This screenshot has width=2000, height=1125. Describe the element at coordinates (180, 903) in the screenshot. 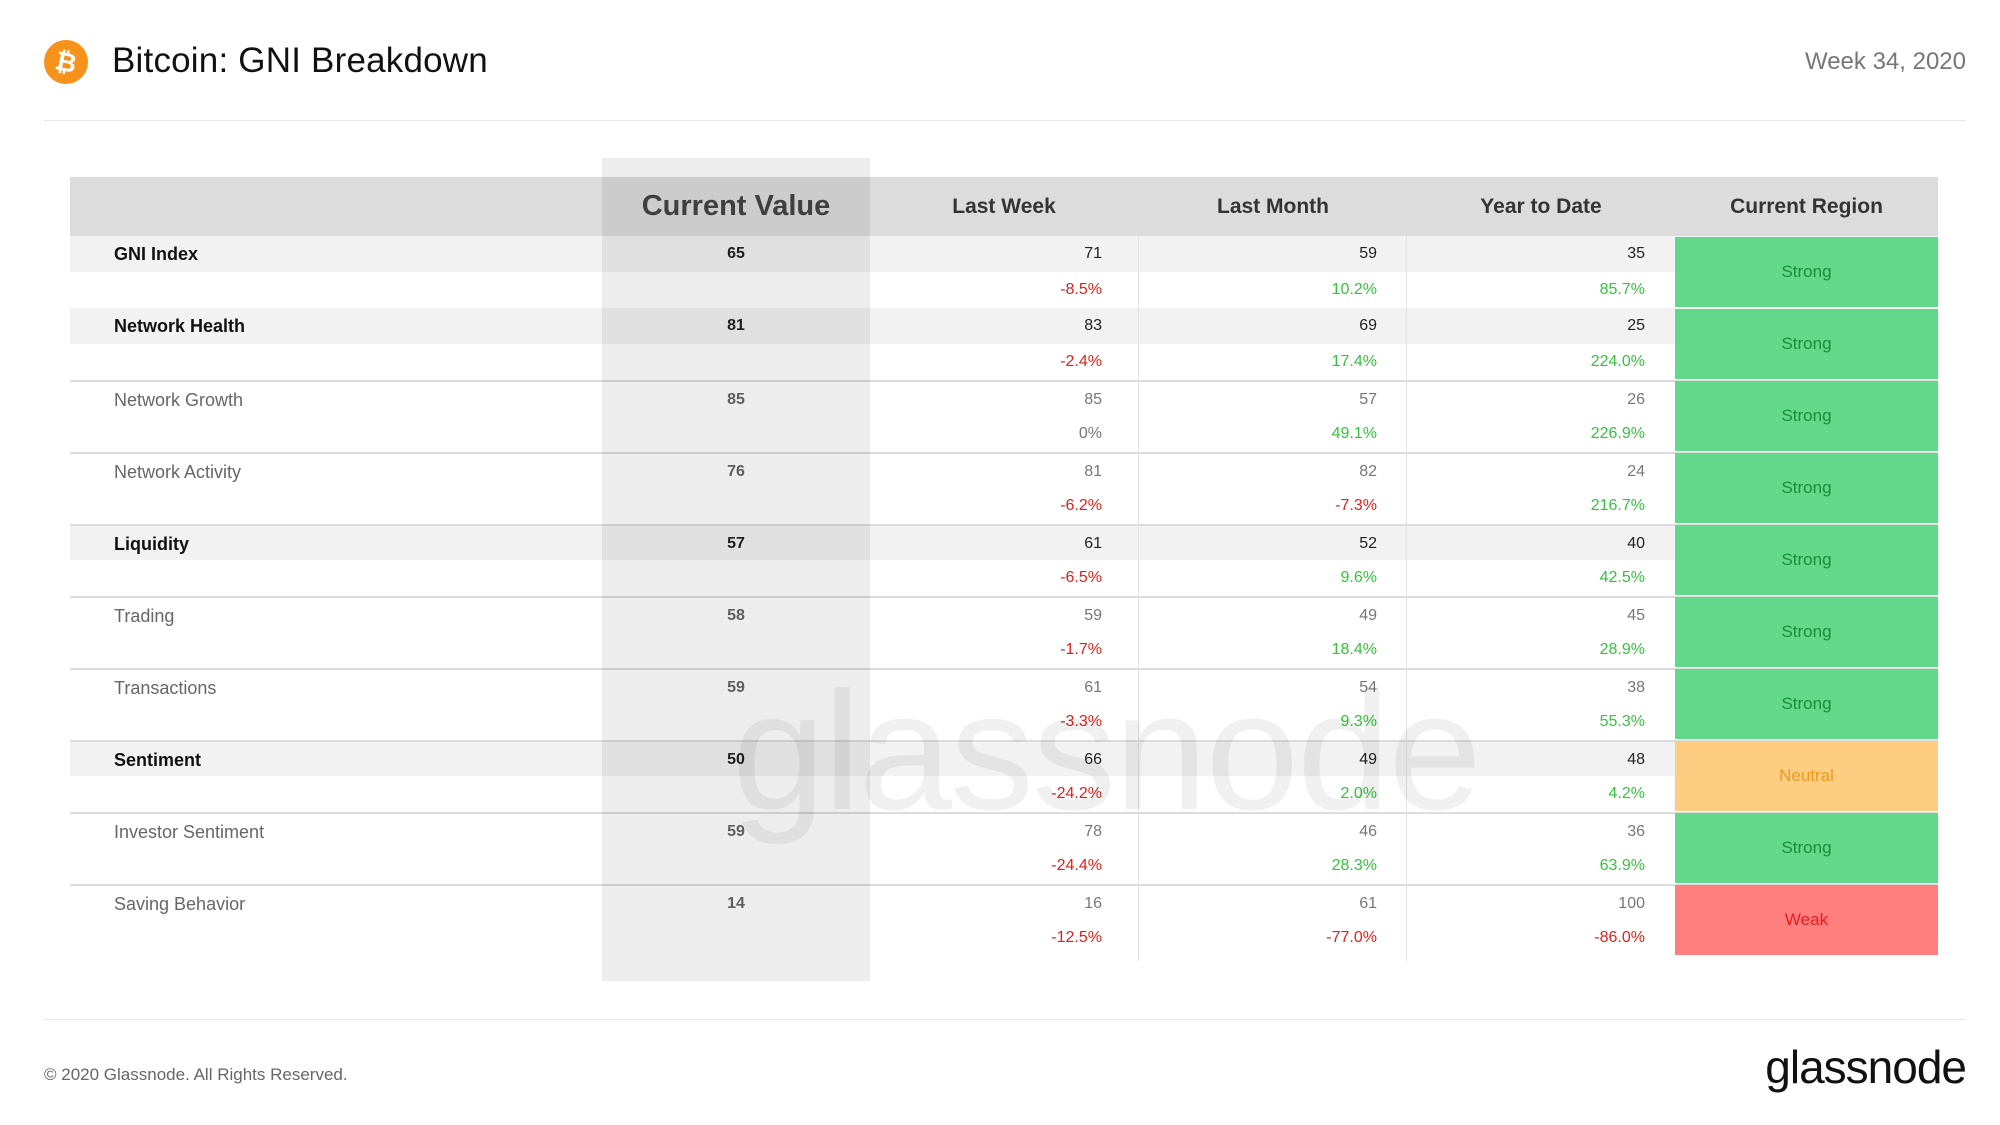

I see `row-label: Saving Behavior` at that location.